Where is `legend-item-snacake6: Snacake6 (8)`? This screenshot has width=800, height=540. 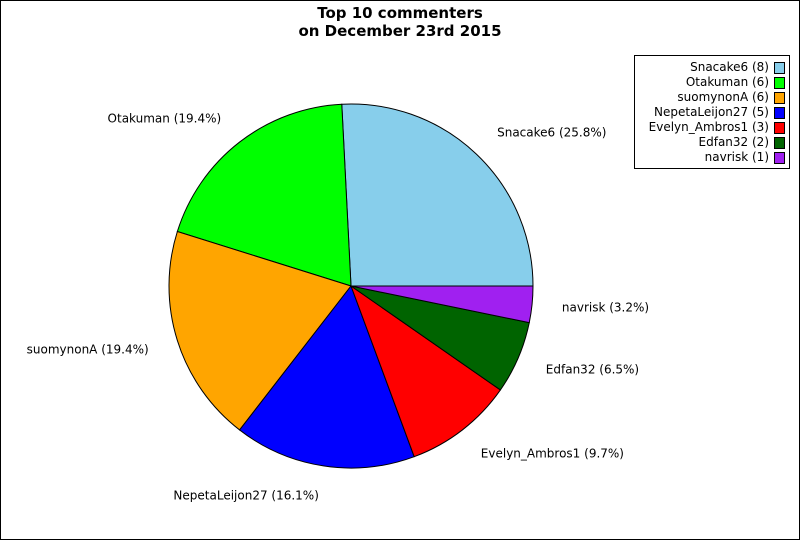 legend-item-snacake6: Snacake6 (8) is located at coordinates (712, 67).